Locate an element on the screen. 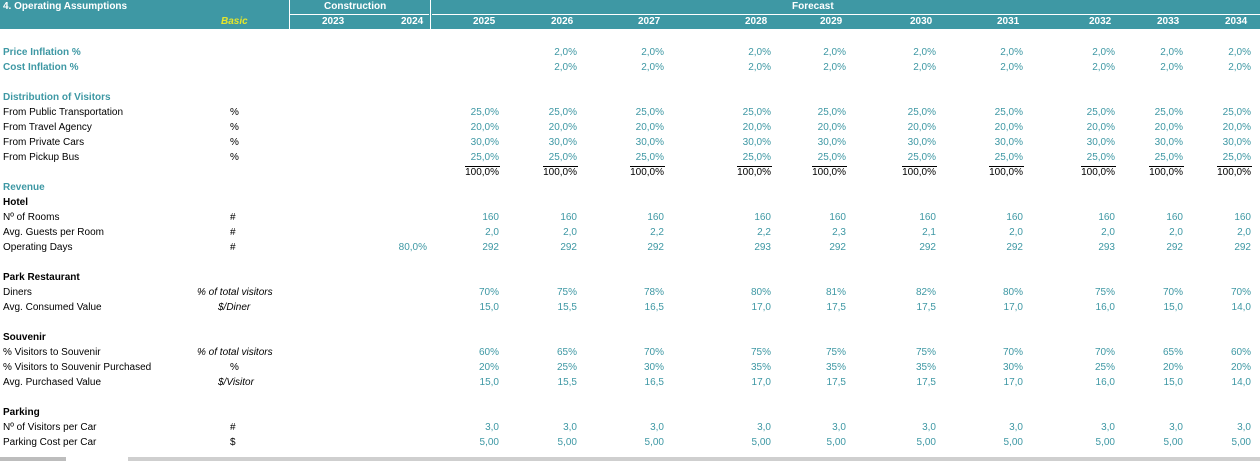 The image size is (1260, 461). value-cell: 78% is located at coordinates (653, 292).